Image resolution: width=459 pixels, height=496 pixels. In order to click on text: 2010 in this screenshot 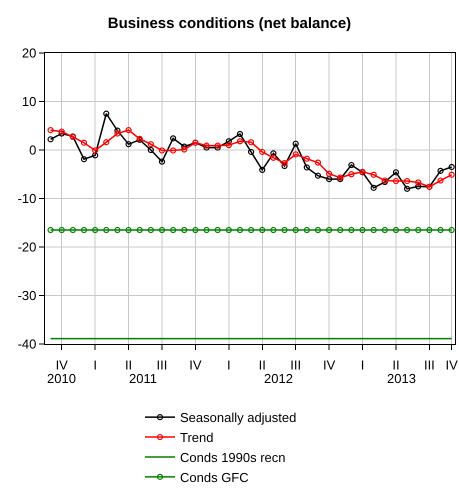, I will do `click(61, 378)`.